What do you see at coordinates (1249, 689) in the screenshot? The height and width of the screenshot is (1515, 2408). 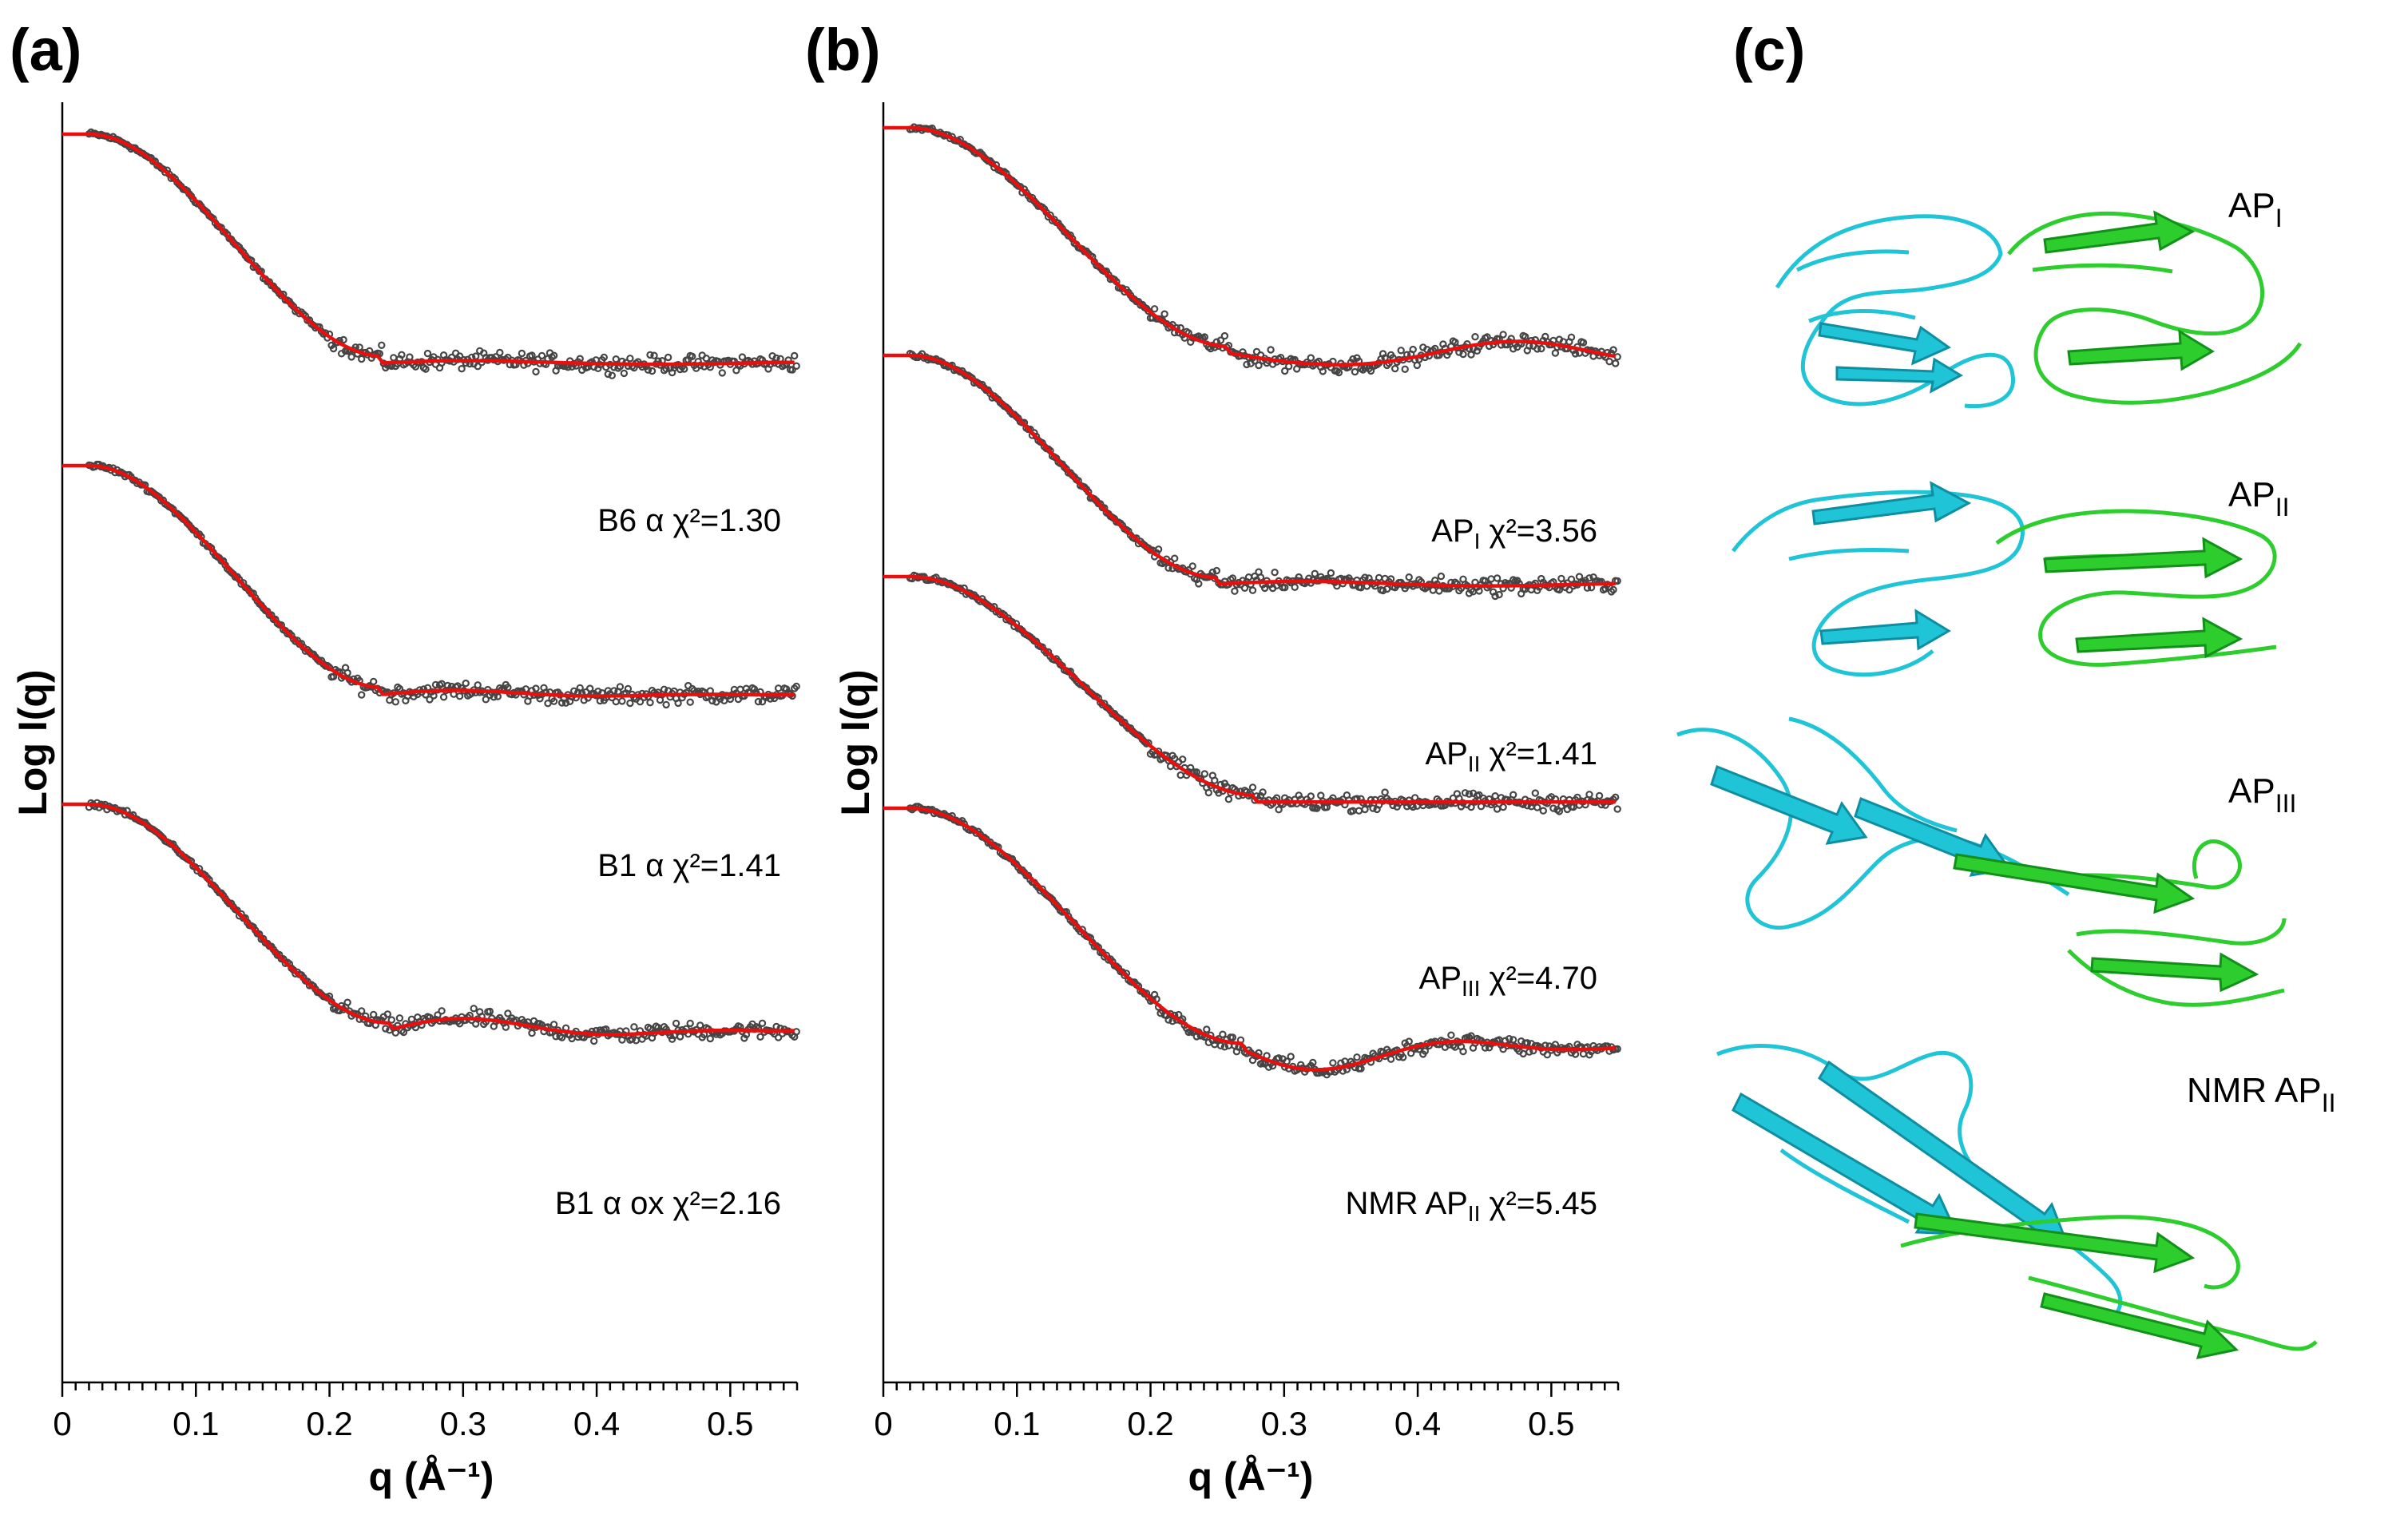 I see `fit-line-apiii` at bounding box center [1249, 689].